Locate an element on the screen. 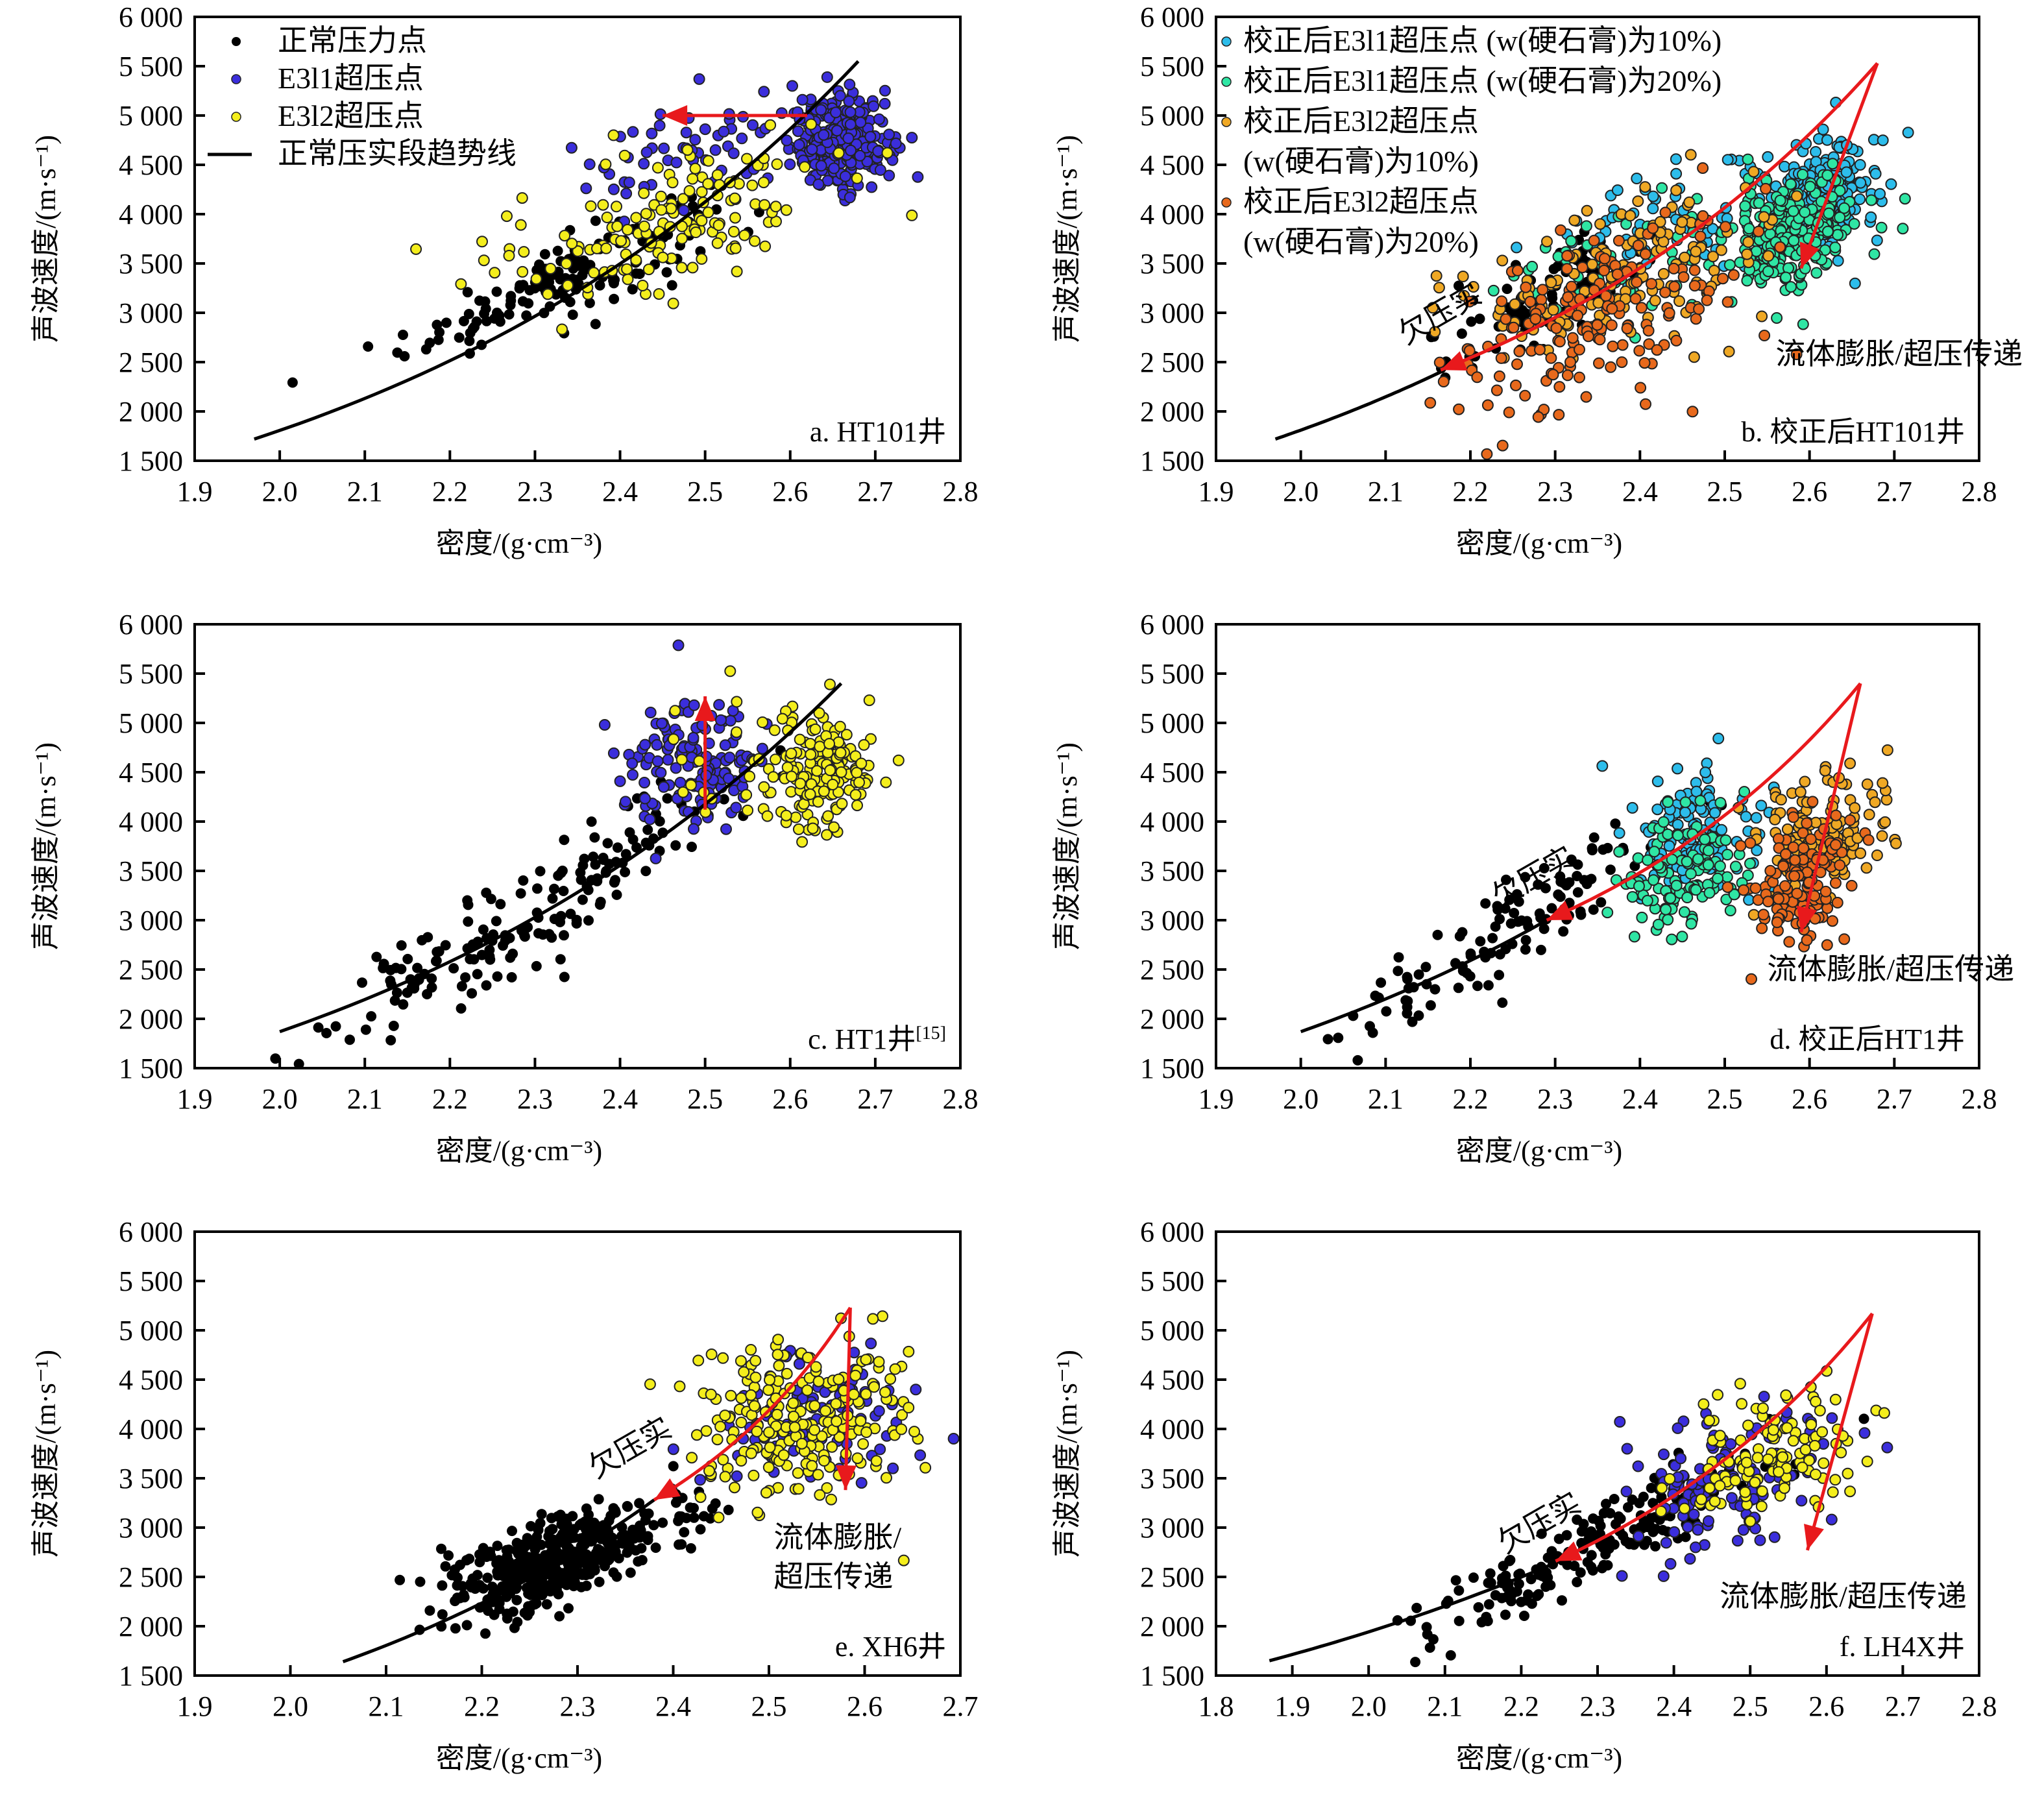  y-tick-label: 4 000 is located at coordinates (151, 214).